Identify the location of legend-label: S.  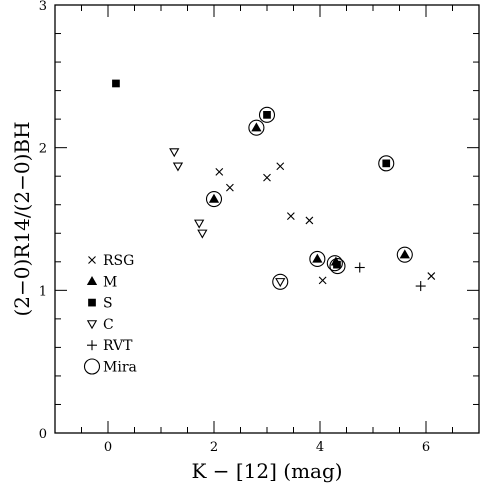
(108, 304).